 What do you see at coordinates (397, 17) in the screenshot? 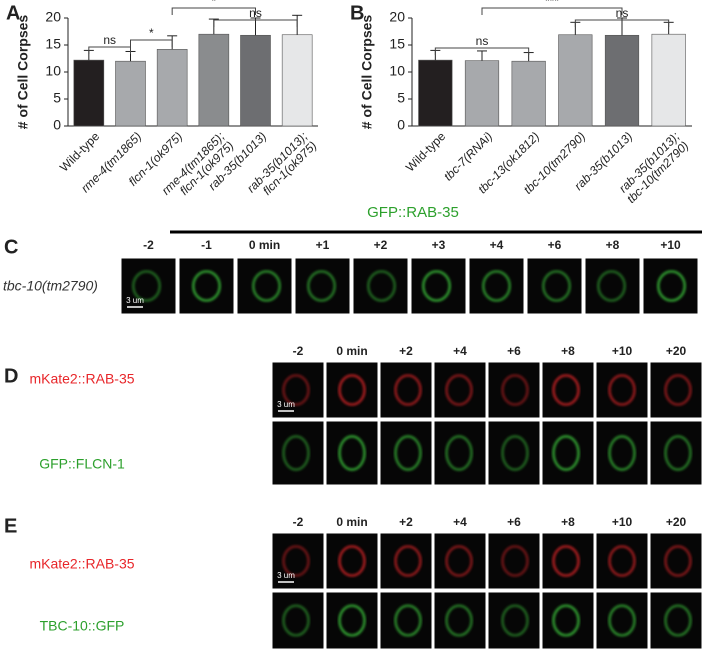
I see `y-tick-label: 20` at bounding box center [397, 17].